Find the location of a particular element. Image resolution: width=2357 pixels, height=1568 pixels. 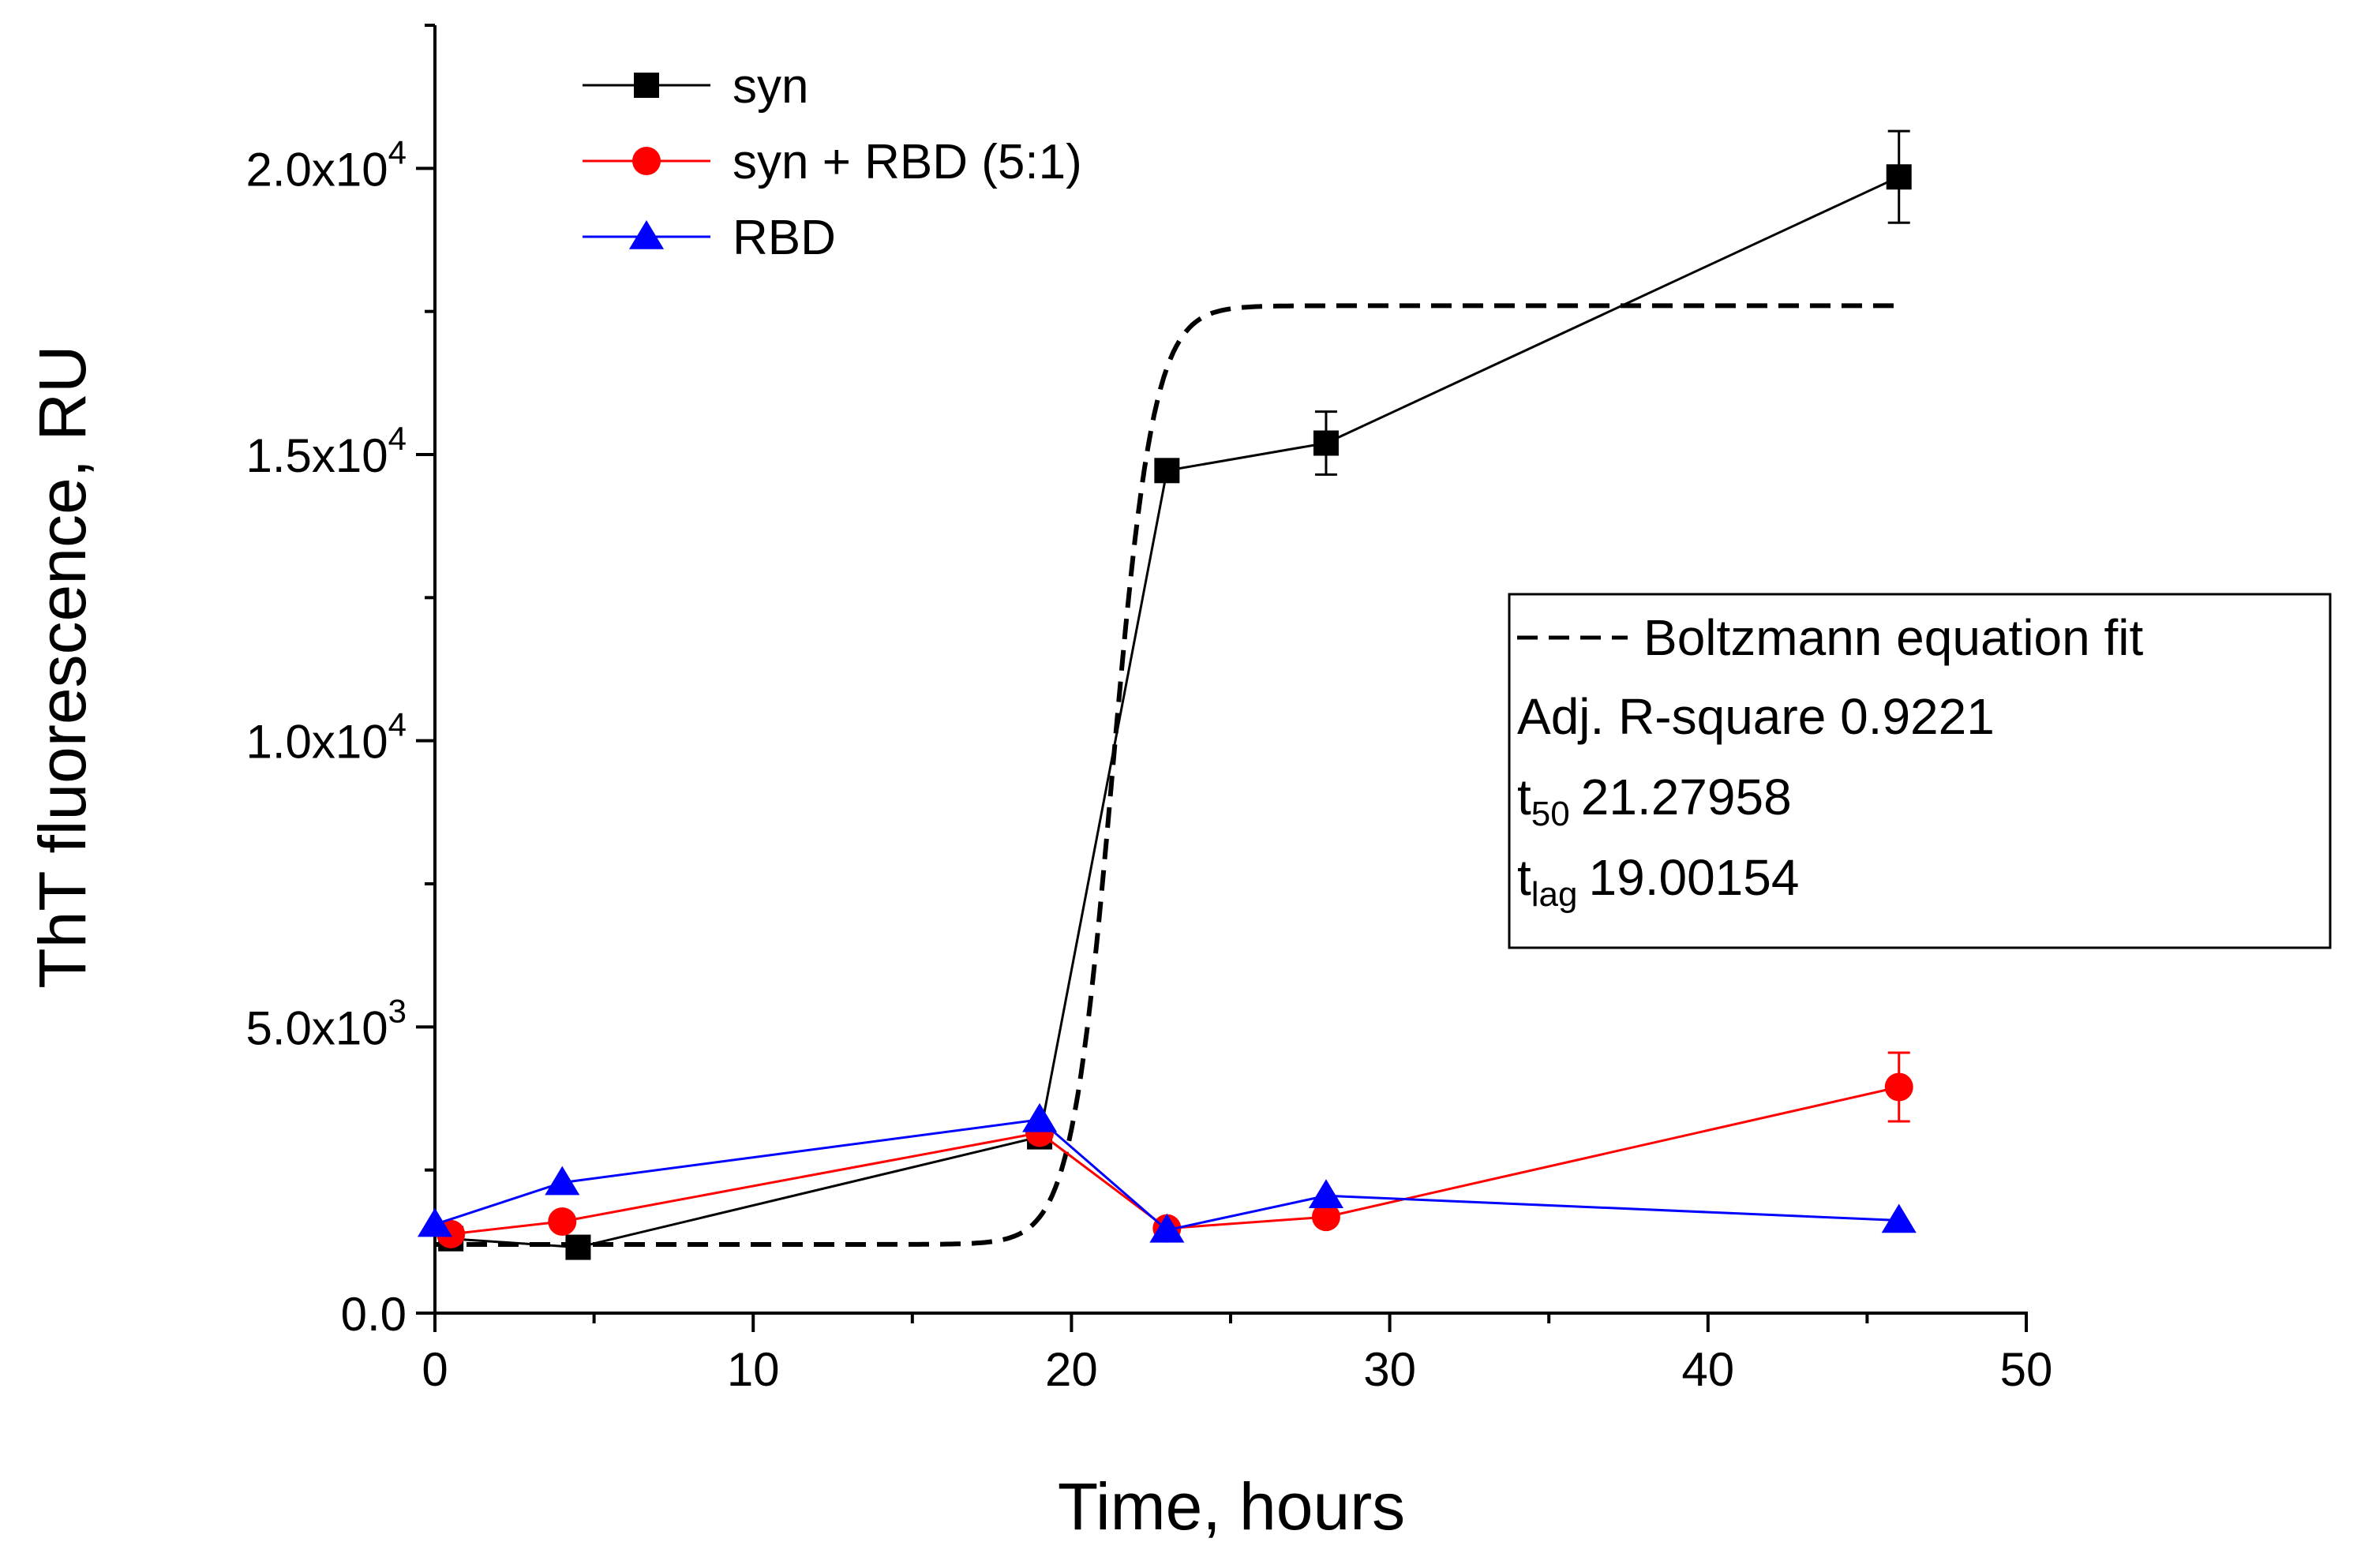

legend-marker-rbd is located at coordinates (646, 235).